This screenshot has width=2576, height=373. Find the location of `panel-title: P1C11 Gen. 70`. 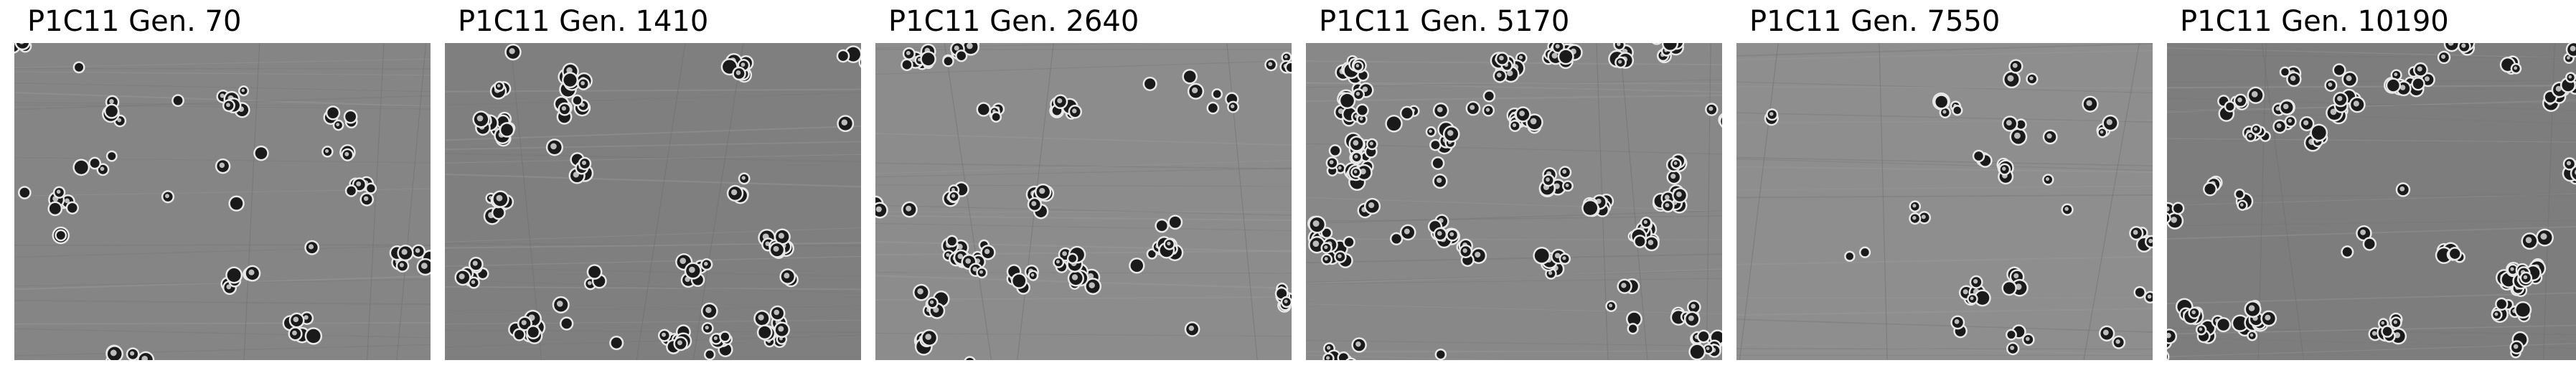

panel-title: P1C11 Gen. 70 is located at coordinates (134, 21).